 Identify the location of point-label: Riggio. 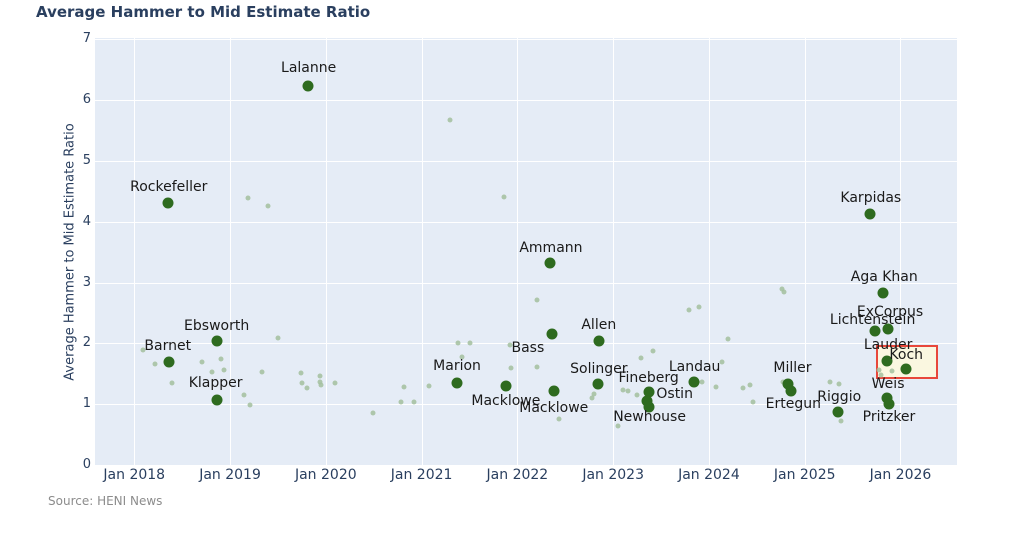
(839, 397).